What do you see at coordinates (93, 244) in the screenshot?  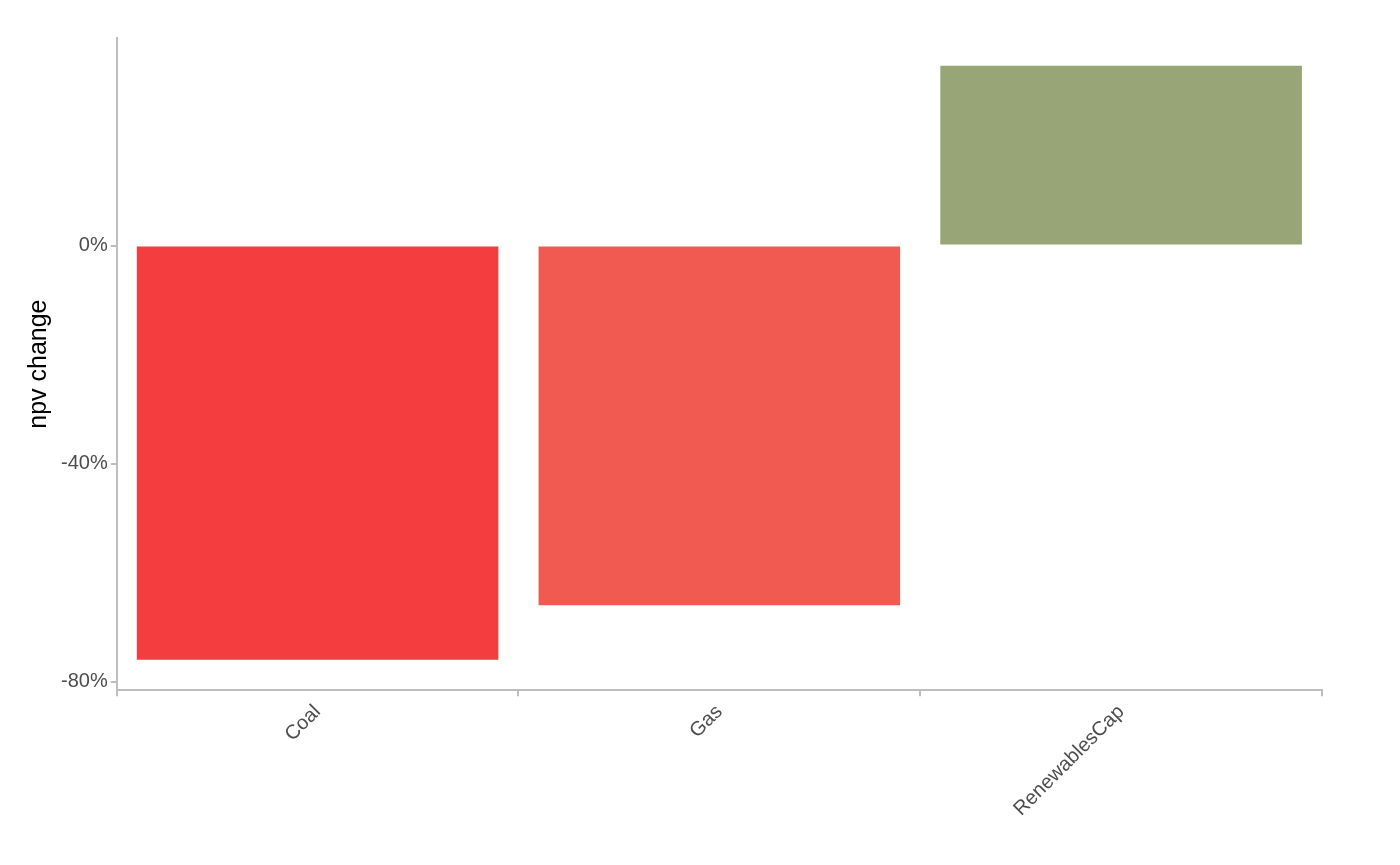 I see `y-tick-label: 0%` at bounding box center [93, 244].